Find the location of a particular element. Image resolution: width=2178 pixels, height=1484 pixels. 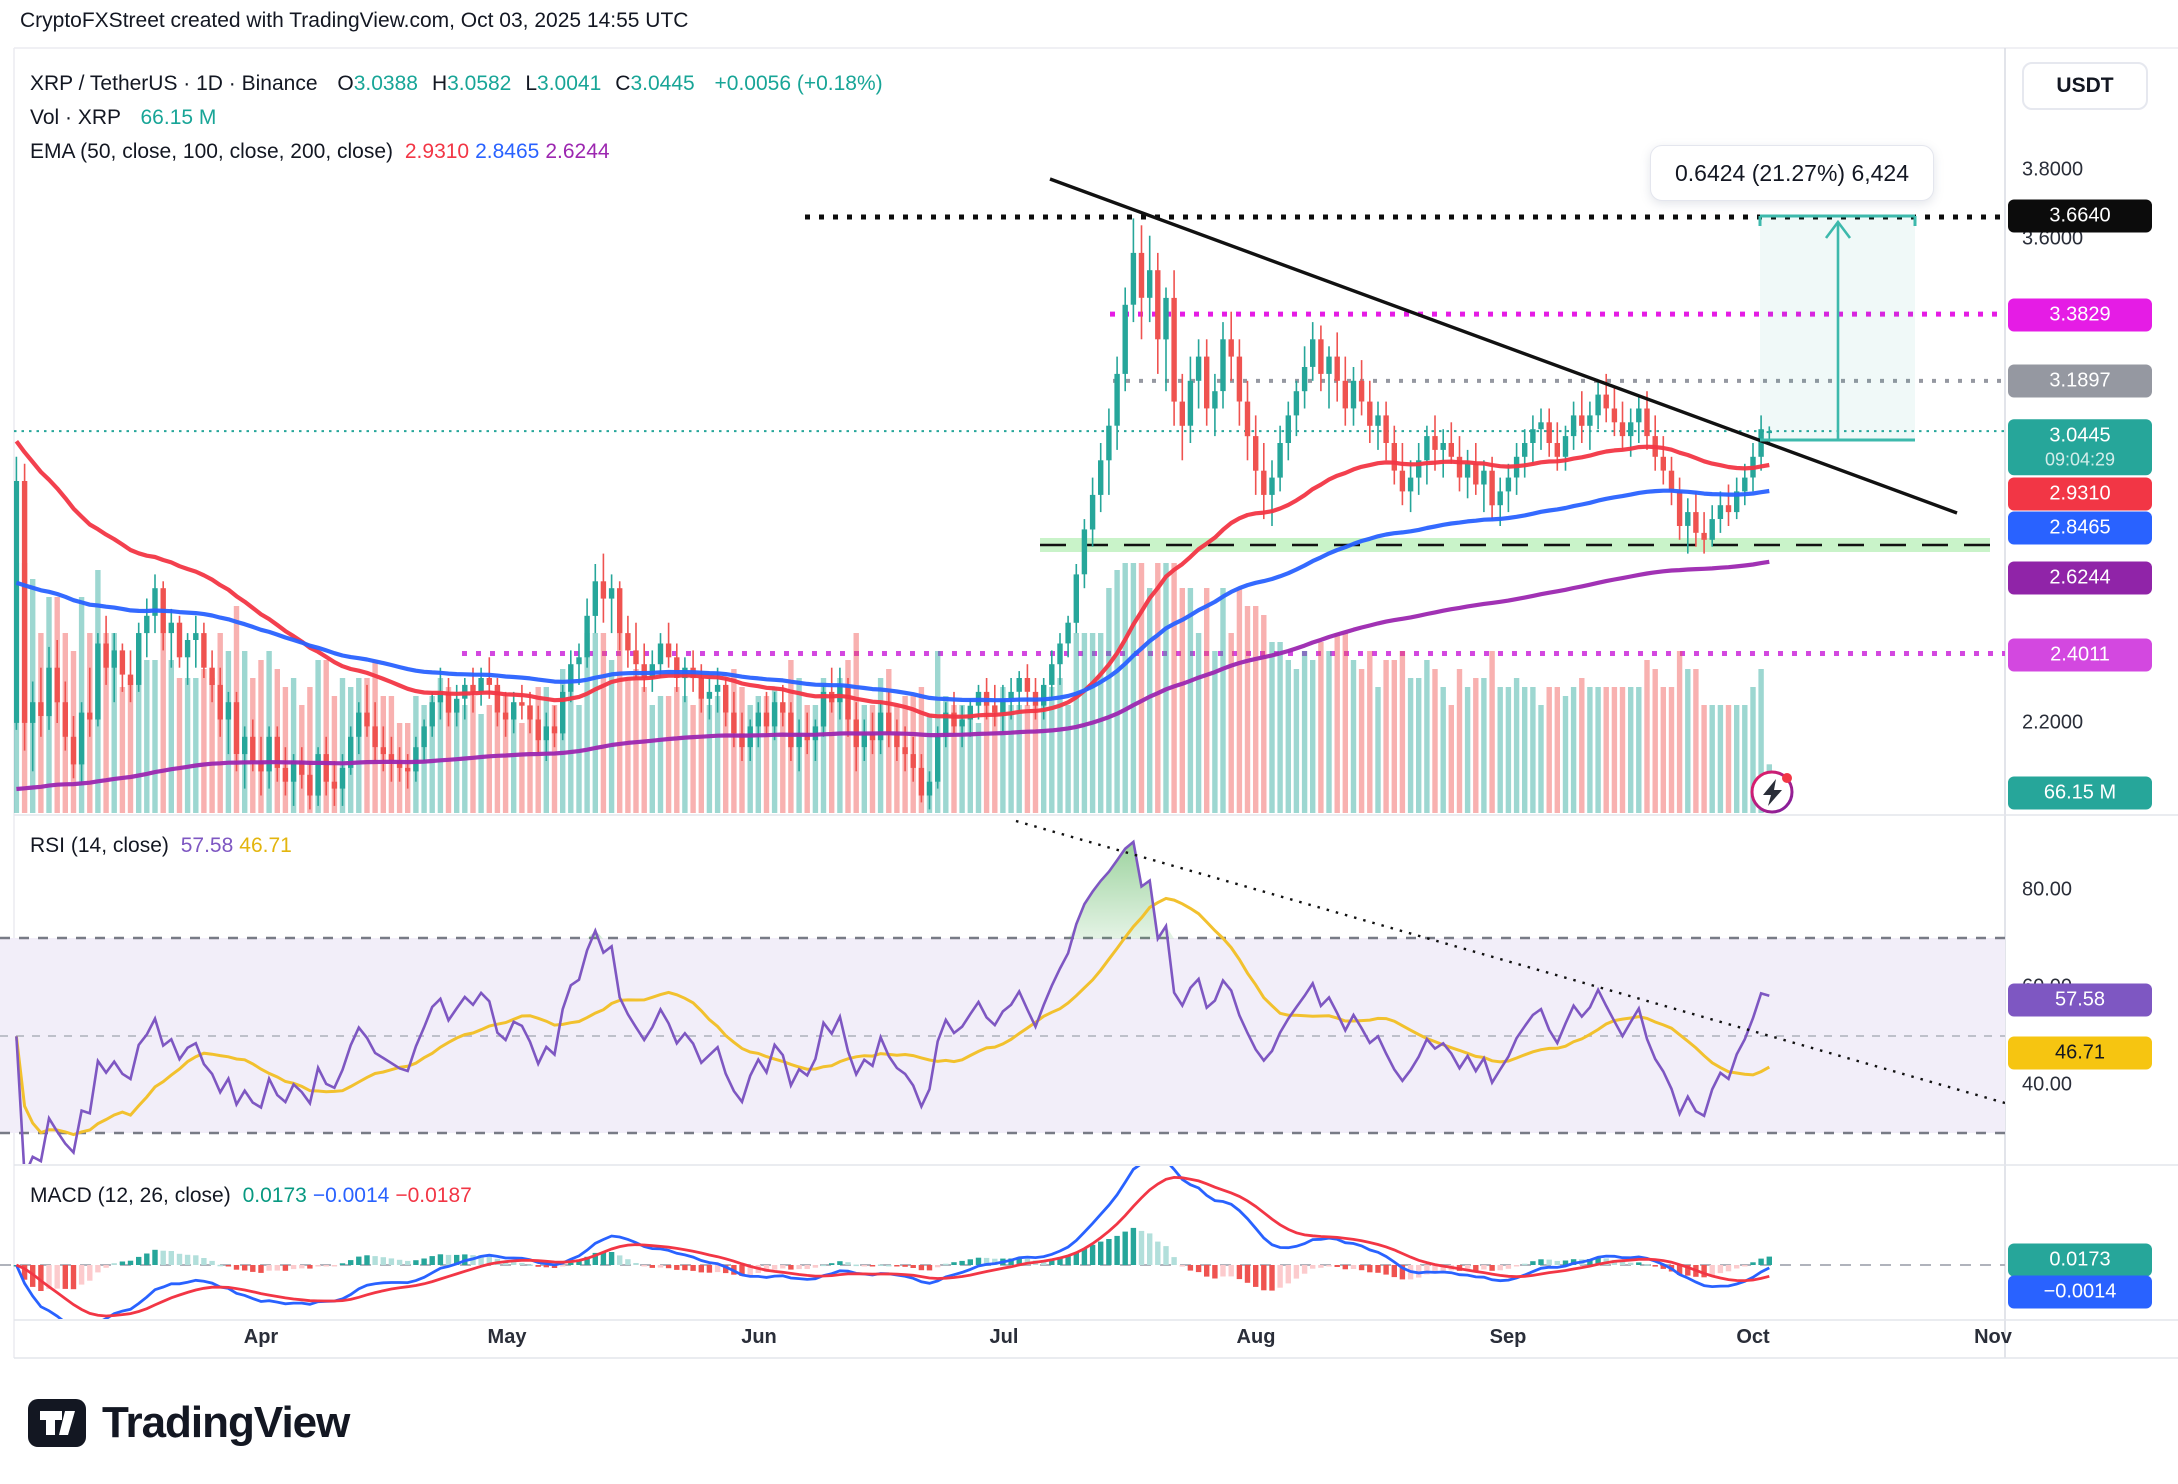

volume-legend: Vol · XRP 66.15 M is located at coordinates (123, 118).